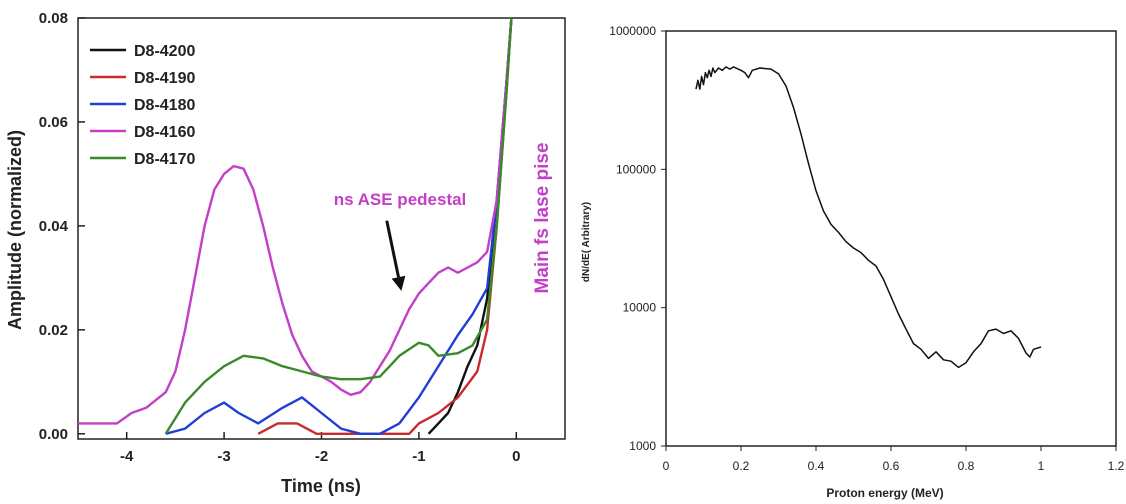 The width and height of the screenshot is (1126, 504). Describe the element at coordinates (53, 434) in the screenshot. I see `left-y-tick-label: 0.00` at that location.